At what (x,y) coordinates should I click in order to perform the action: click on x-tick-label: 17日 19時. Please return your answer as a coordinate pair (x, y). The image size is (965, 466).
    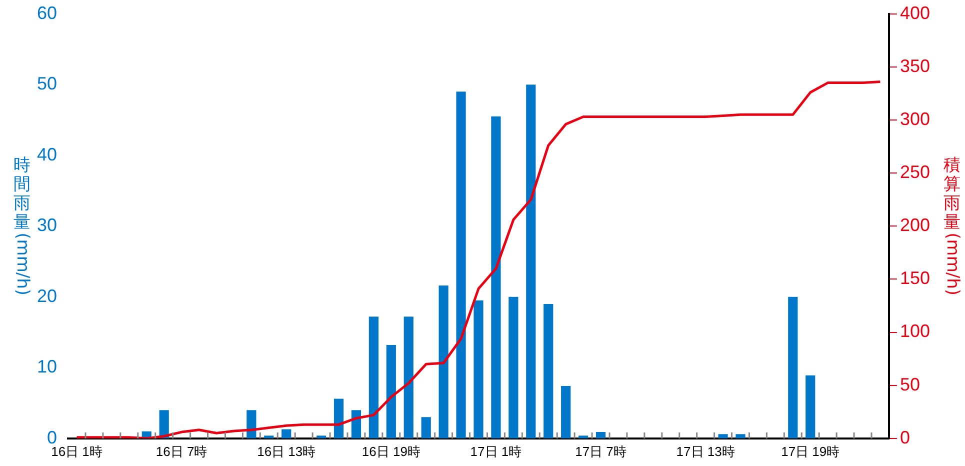
    Looking at the image, I should click on (810, 451).